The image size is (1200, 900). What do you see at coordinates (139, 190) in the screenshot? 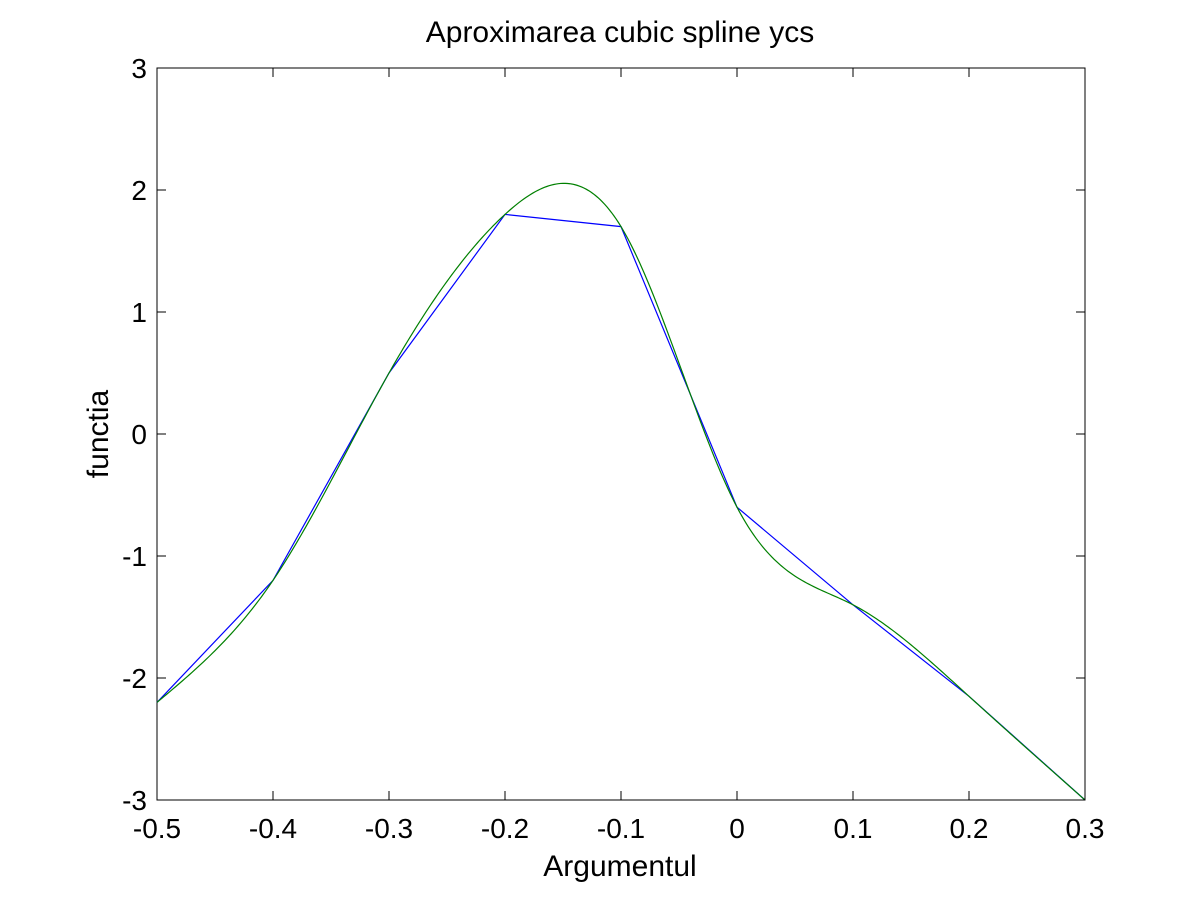
I see `y-tick-label: 2` at bounding box center [139, 190].